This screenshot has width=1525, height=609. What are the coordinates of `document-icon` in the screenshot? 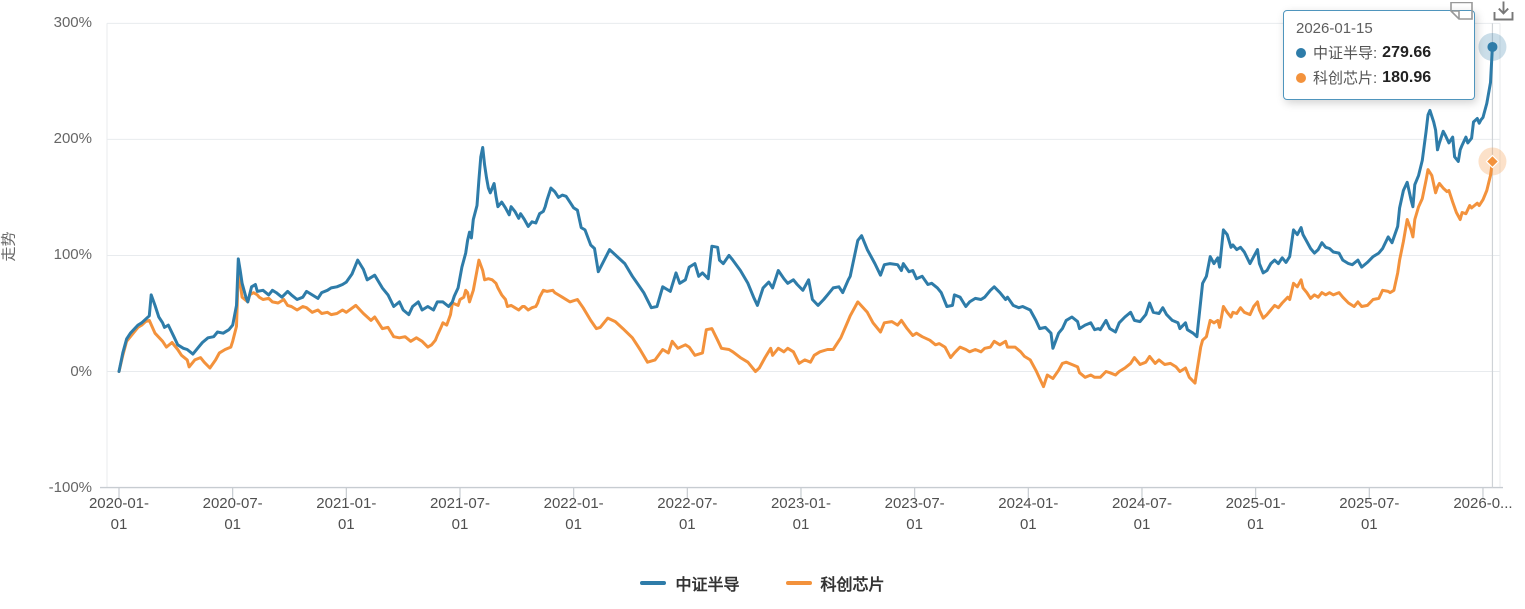 It's located at (1461, 11).